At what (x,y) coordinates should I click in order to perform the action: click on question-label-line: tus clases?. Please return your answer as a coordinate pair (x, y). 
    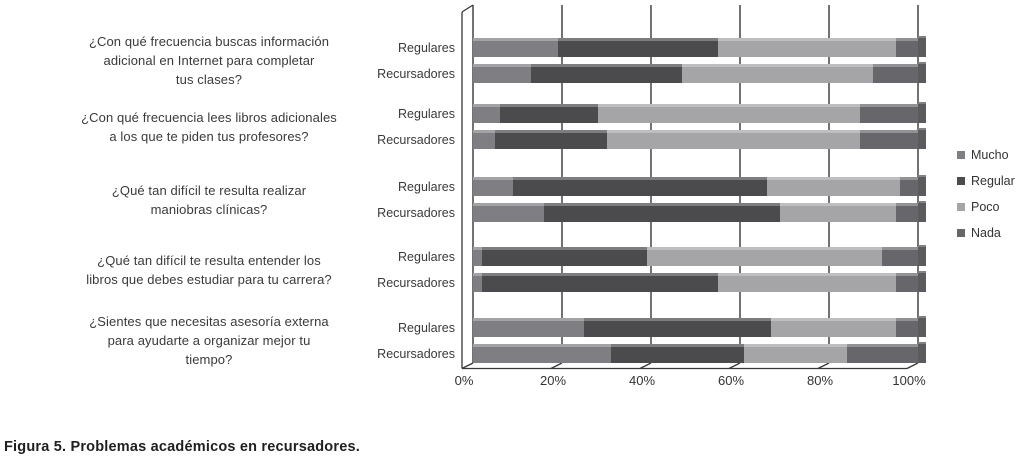
    Looking at the image, I should click on (209, 79).